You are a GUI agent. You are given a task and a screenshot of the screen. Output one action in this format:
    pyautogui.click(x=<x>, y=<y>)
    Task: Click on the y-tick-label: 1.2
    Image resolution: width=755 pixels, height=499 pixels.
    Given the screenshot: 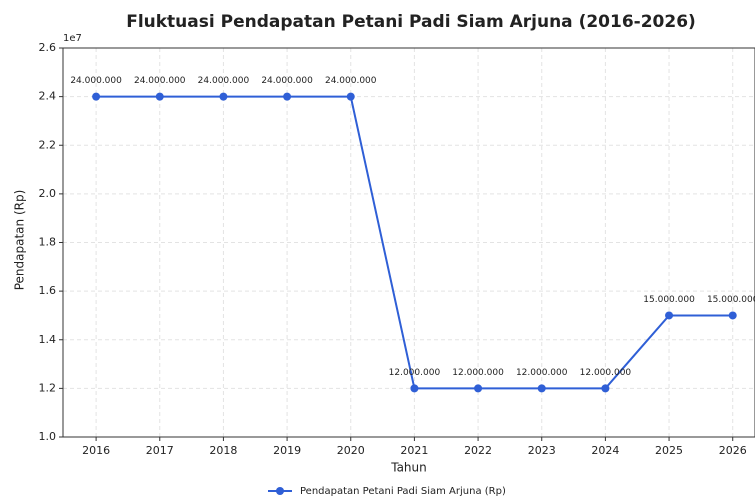 What is the action you would take?
    pyautogui.click(x=48, y=387)
    